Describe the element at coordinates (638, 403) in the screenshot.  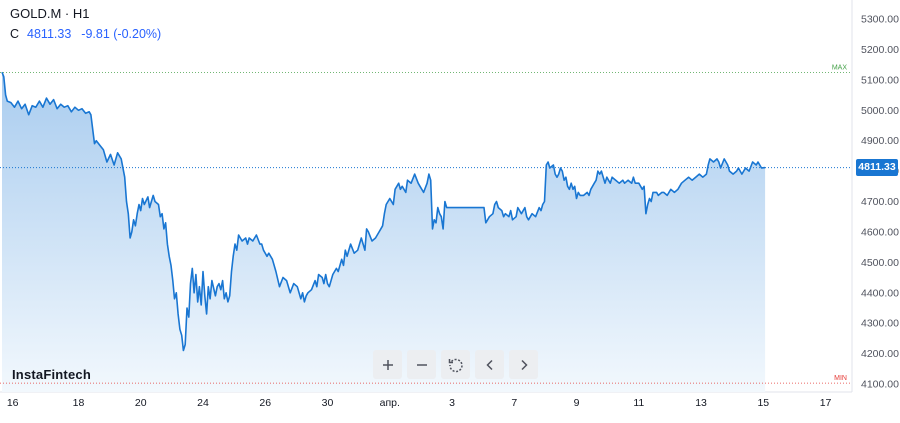
I see `x-tick-label: 11` at that location.